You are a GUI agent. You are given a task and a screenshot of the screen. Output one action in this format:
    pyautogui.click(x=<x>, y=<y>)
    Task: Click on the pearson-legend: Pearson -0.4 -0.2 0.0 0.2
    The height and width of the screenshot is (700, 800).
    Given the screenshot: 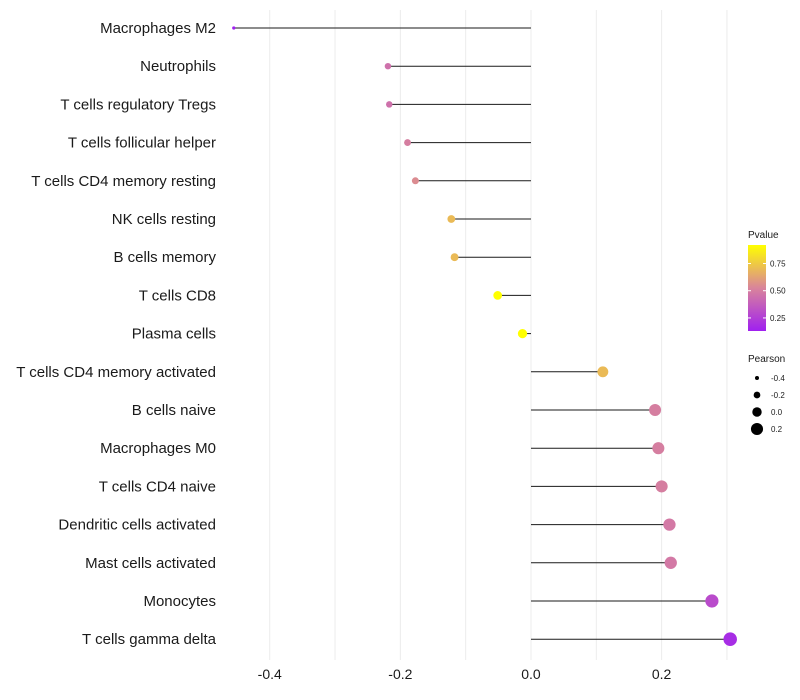 What is the action you would take?
    pyautogui.click(x=766, y=395)
    